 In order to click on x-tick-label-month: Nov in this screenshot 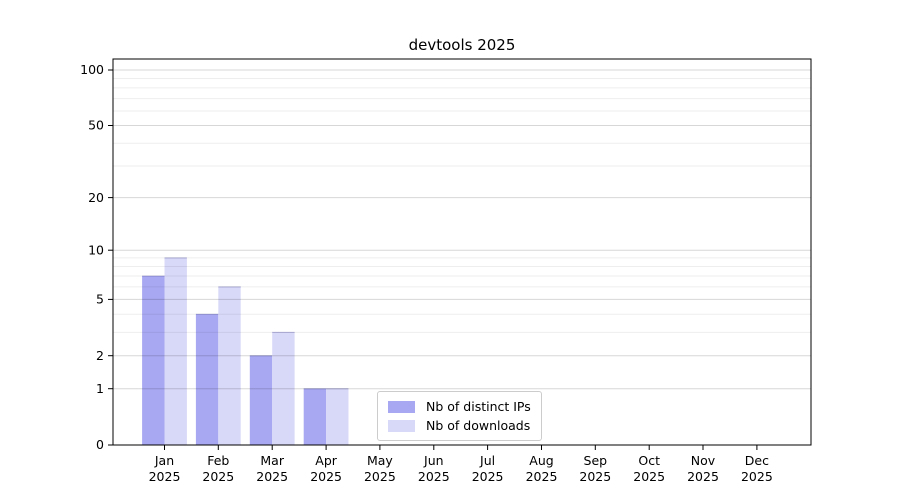, I will do `click(703, 460)`.